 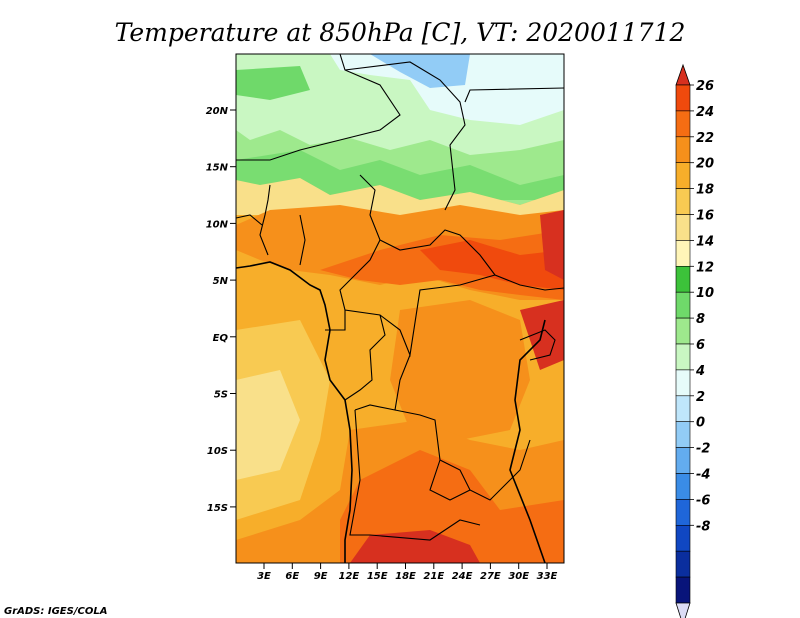 What do you see at coordinates (683, 610) in the screenshot?
I see `colorbar-bottom-arrow` at bounding box center [683, 610].